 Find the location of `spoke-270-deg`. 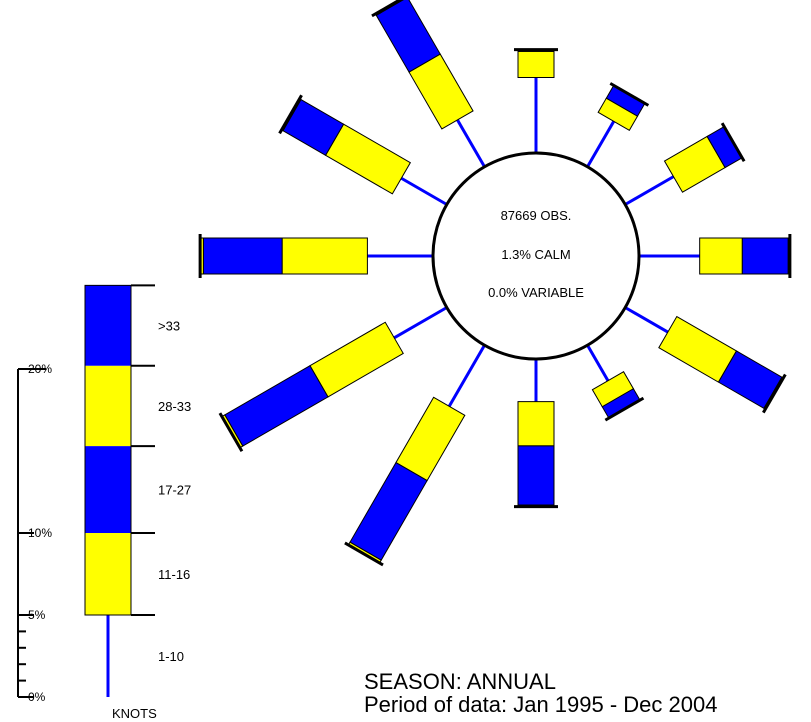

spoke-270-deg is located at coordinates (315, 256).